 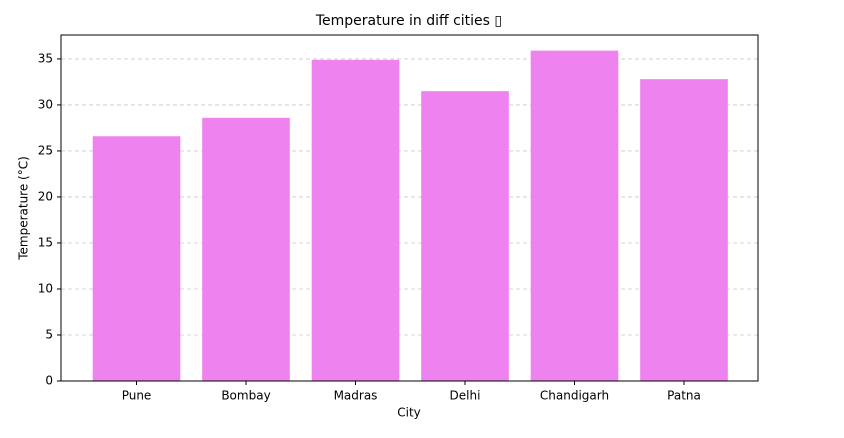 What do you see at coordinates (49, 334) in the screenshot?
I see `y-tick-label: 5` at bounding box center [49, 334].